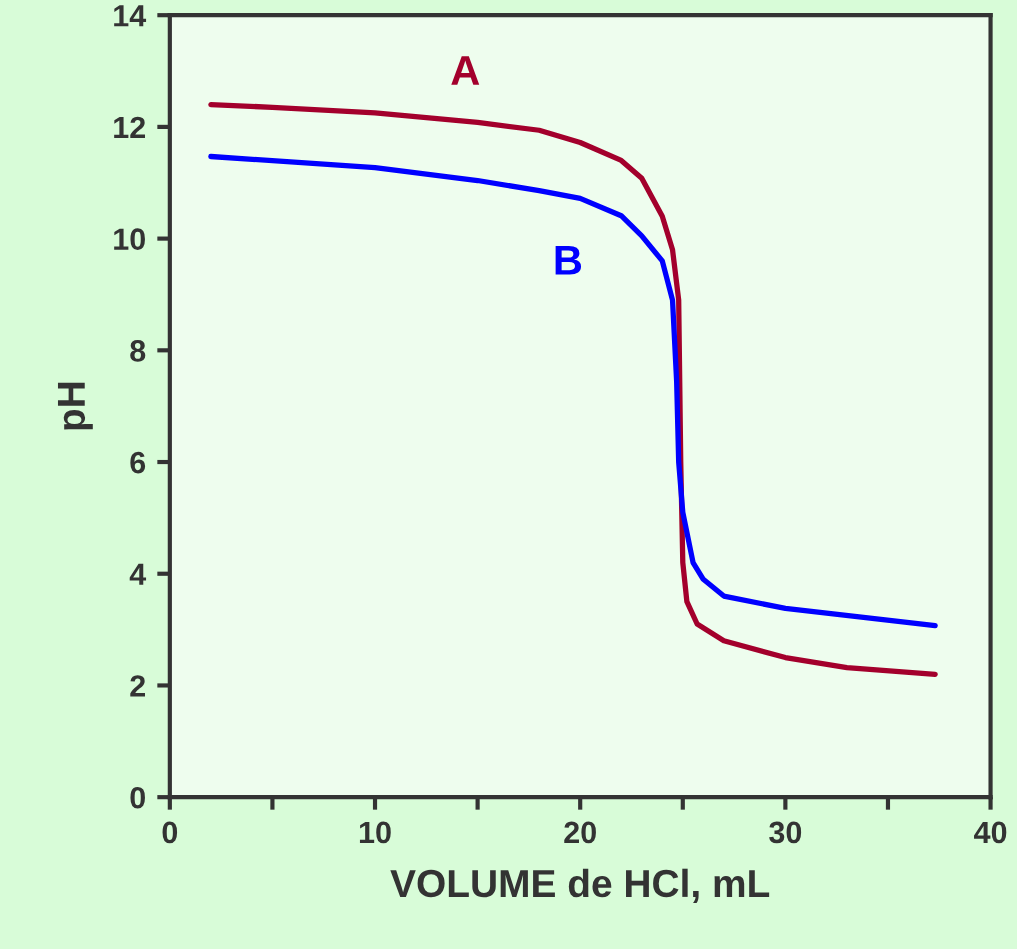 The height and width of the screenshot is (949, 1017). What do you see at coordinates (785, 832) in the screenshot?
I see `x-tick-label: 30` at bounding box center [785, 832].